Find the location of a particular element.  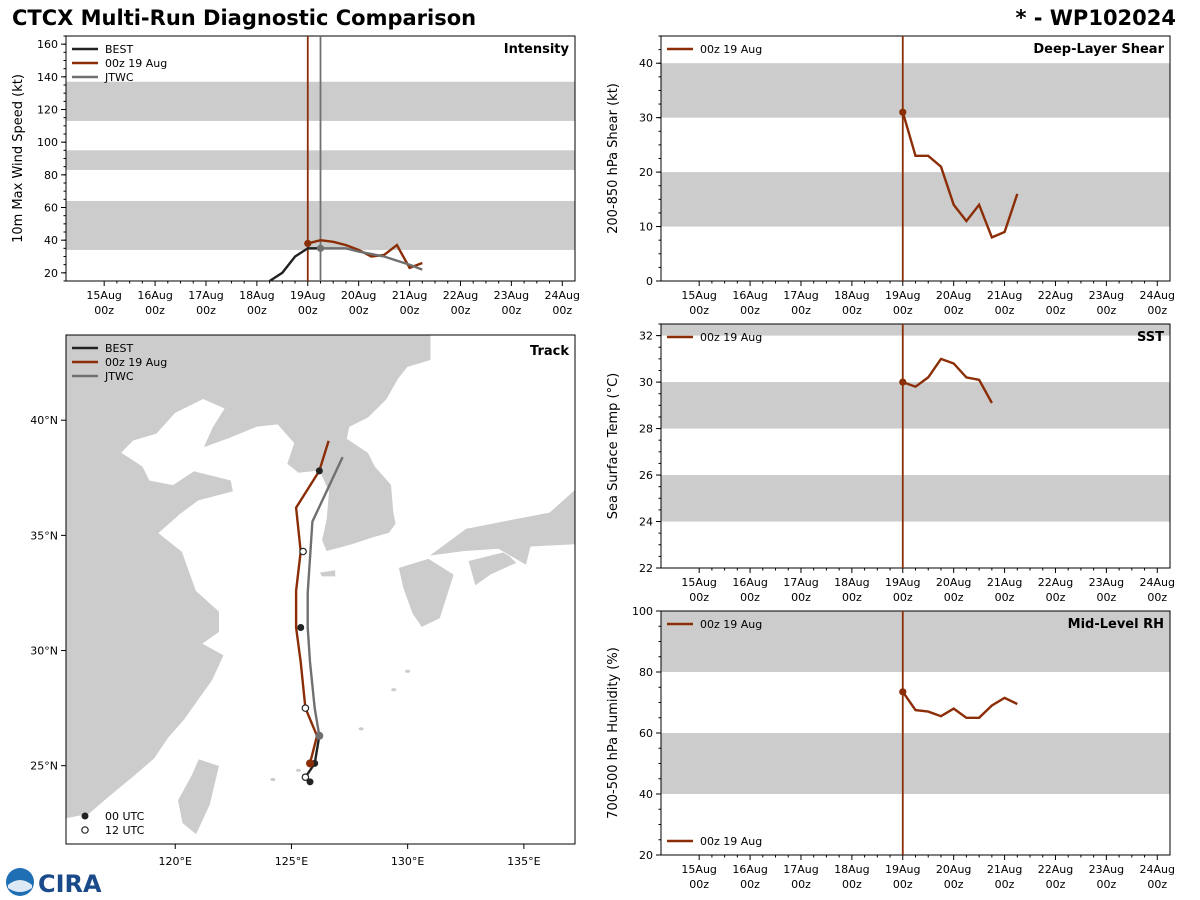

ryukyu-island is located at coordinates (298, 770).